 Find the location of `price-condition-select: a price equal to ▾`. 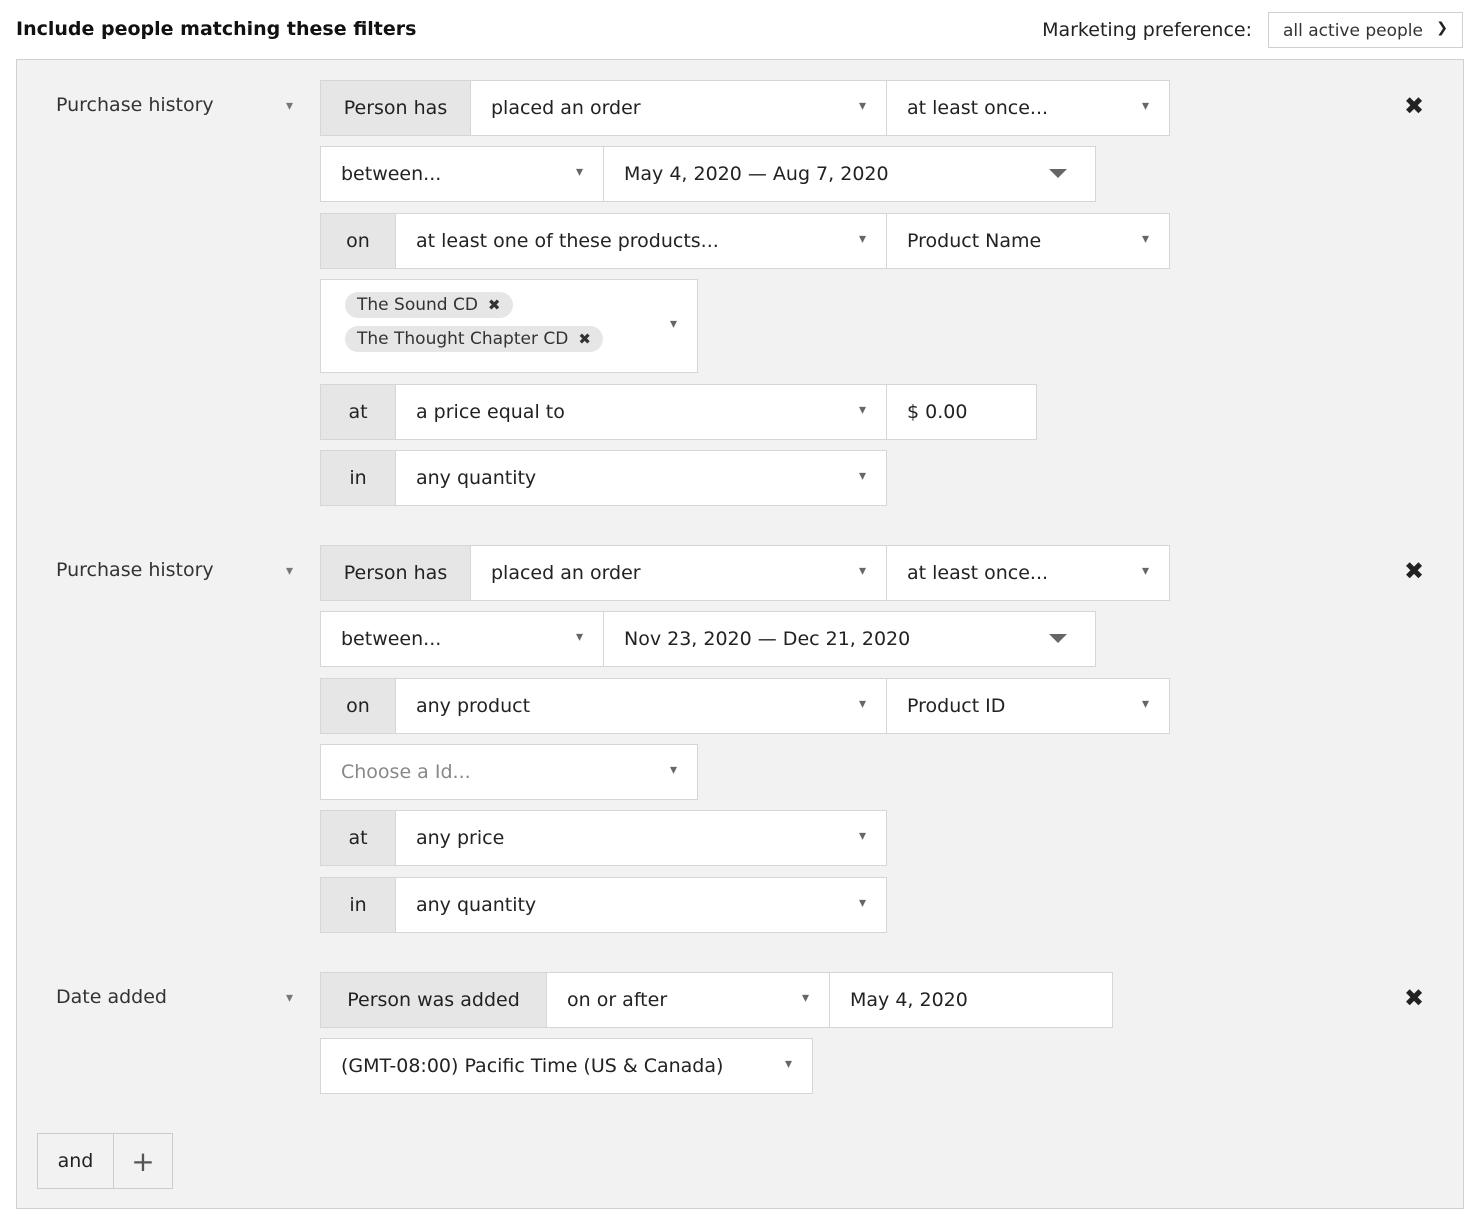

price-condition-select: a price equal to ▾ is located at coordinates (641, 412).